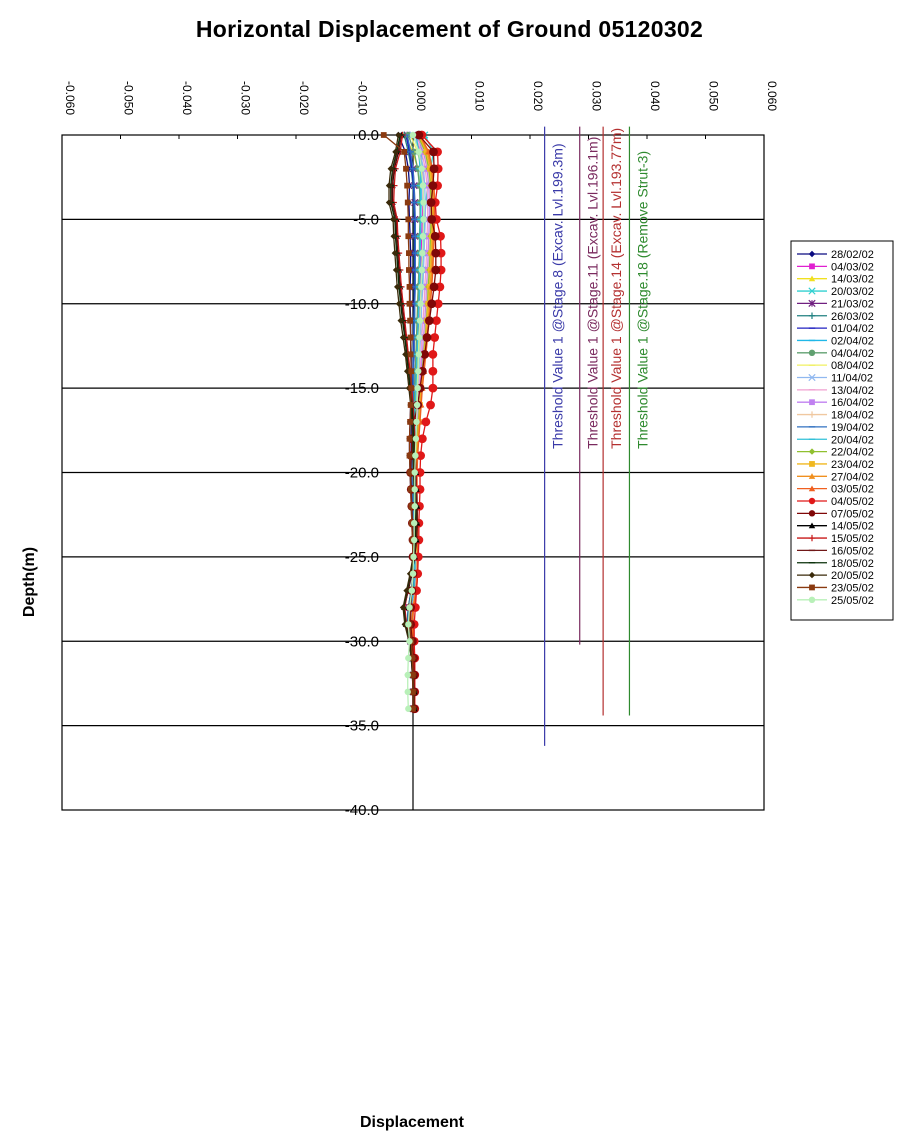  Describe the element at coordinates (714, 96) in the screenshot. I see `x-tick-label: 0.050` at that location.